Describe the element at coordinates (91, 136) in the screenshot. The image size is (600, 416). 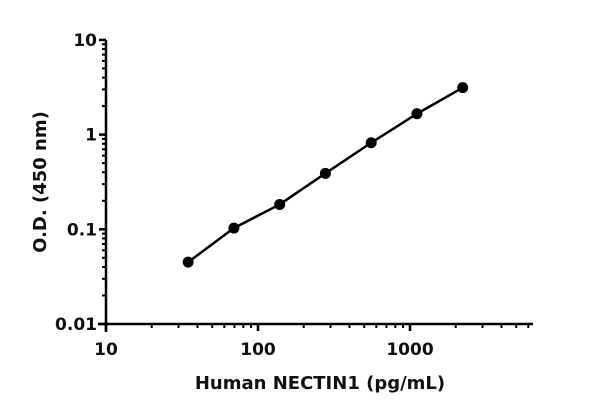
I see `y-tick-label: 1` at that location.